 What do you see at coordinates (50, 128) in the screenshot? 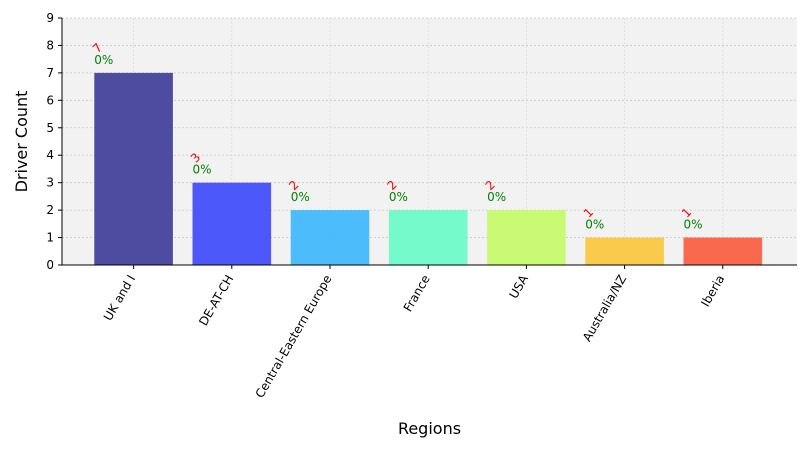
I see `y-tick-label: 5` at bounding box center [50, 128].